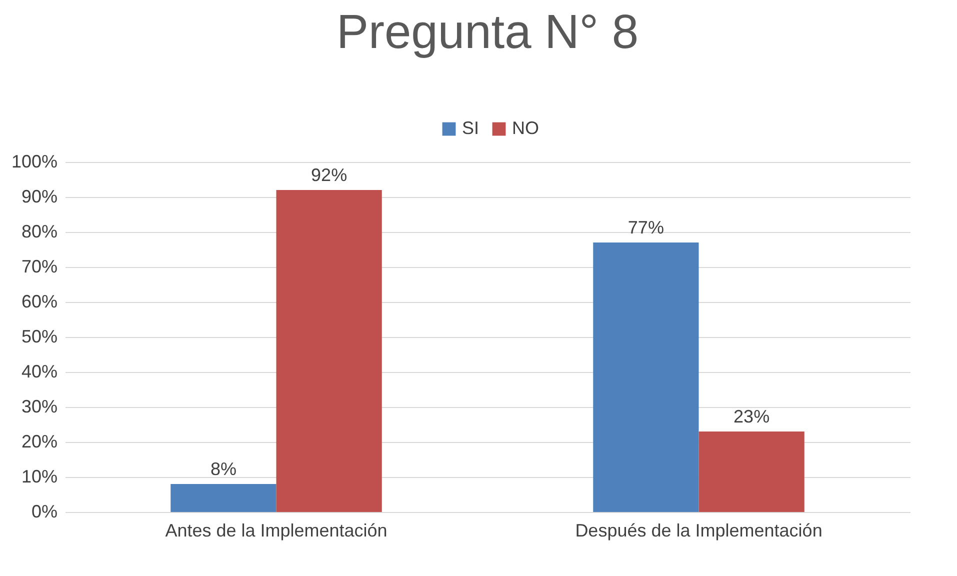 The width and height of the screenshot is (957, 576). Describe the element at coordinates (39, 302) in the screenshot. I see `y-tick-label: 60%` at that location.